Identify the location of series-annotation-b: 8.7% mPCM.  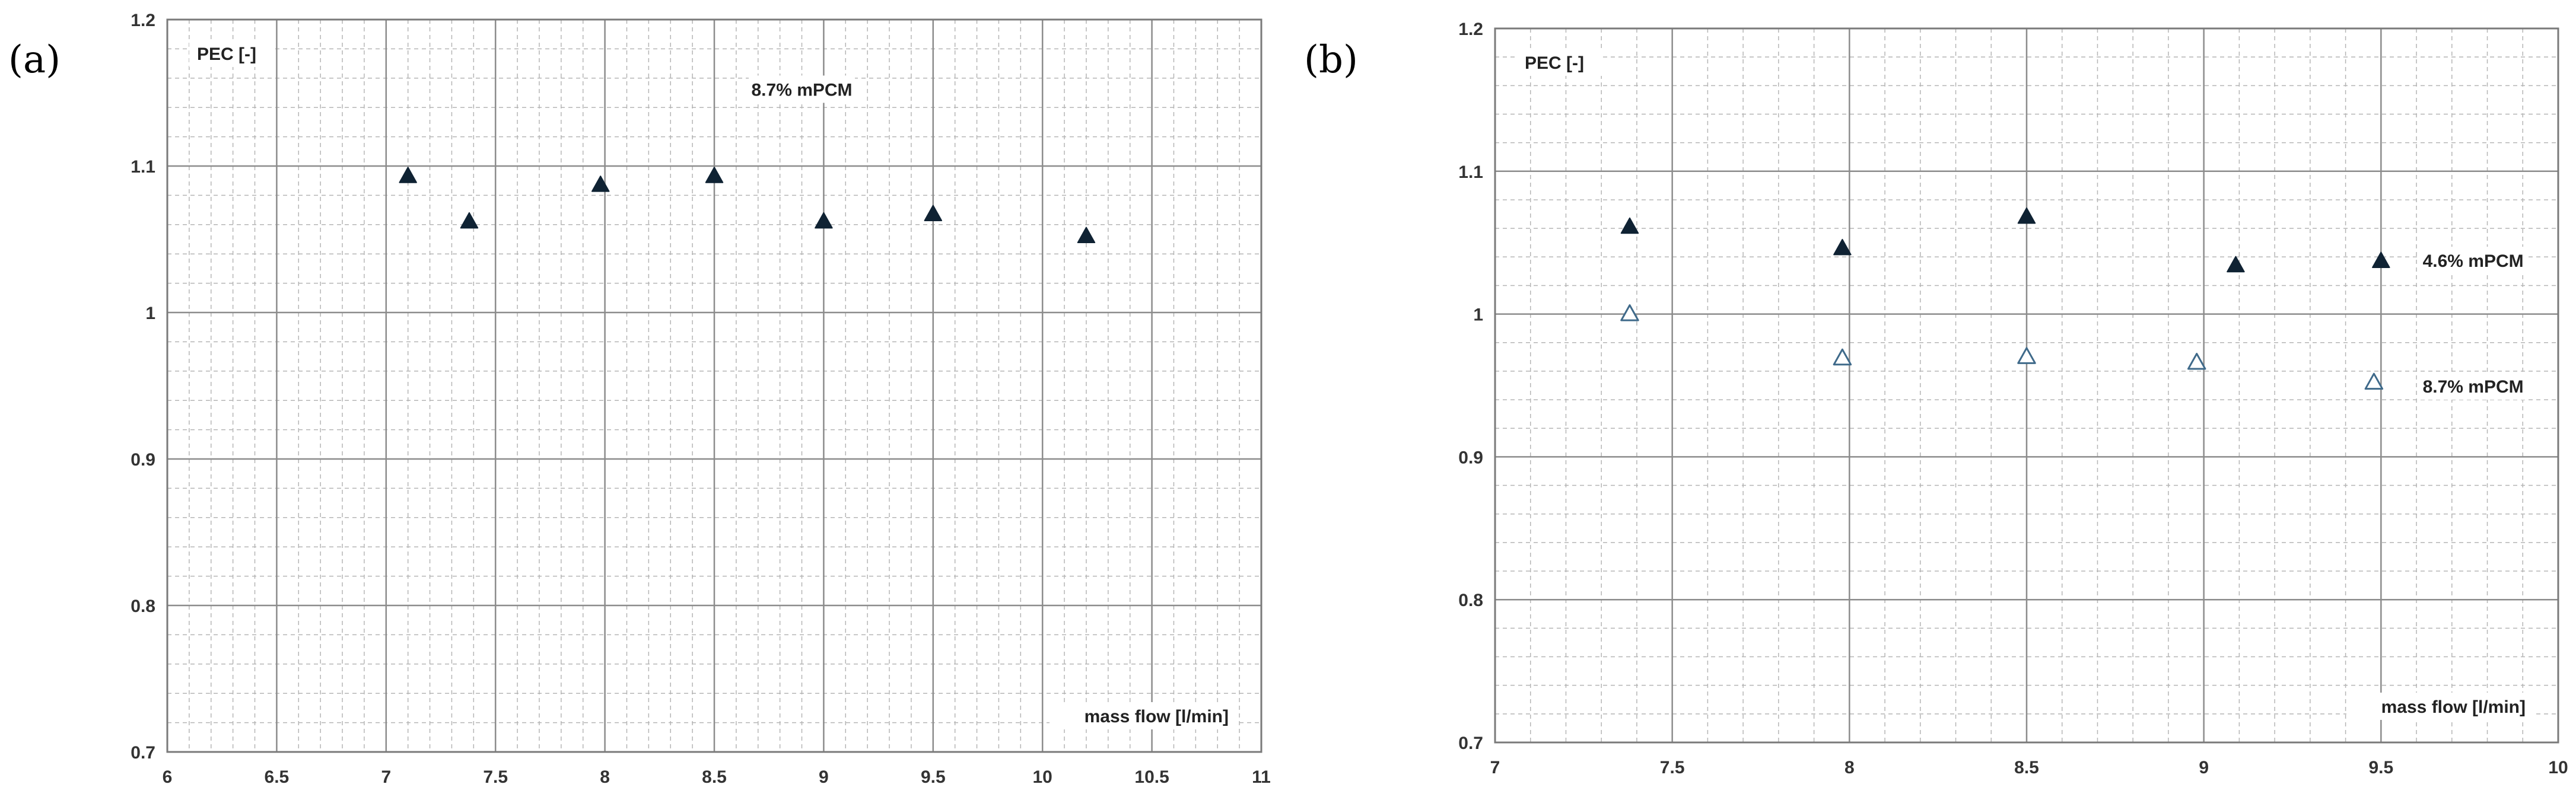
(2473, 387).